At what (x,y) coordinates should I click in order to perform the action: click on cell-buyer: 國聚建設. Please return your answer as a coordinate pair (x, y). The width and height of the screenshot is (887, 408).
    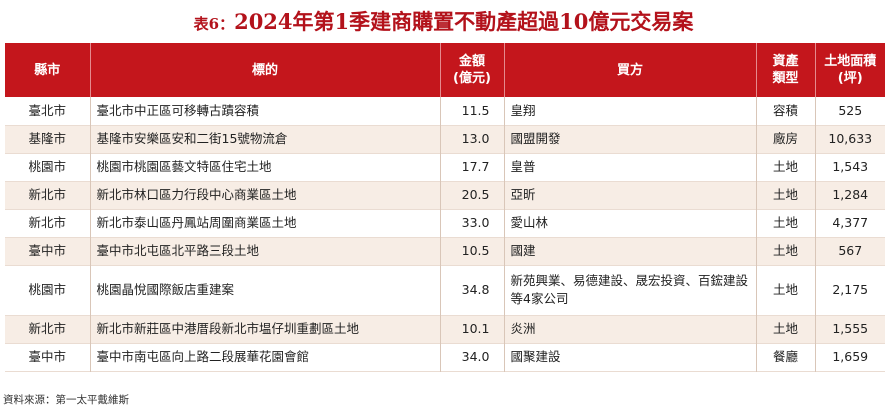
    Looking at the image, I should click on (629, 357).